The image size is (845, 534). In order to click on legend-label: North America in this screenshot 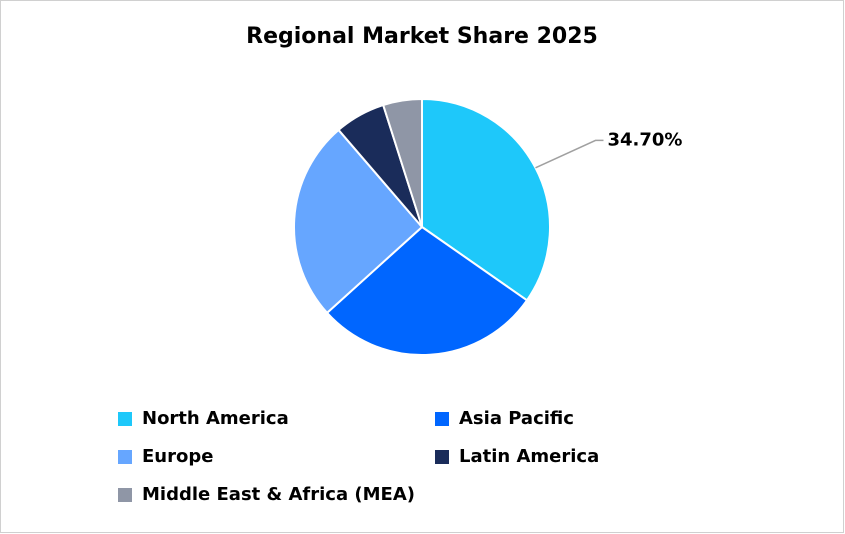, I will do `click(215, 418)`.